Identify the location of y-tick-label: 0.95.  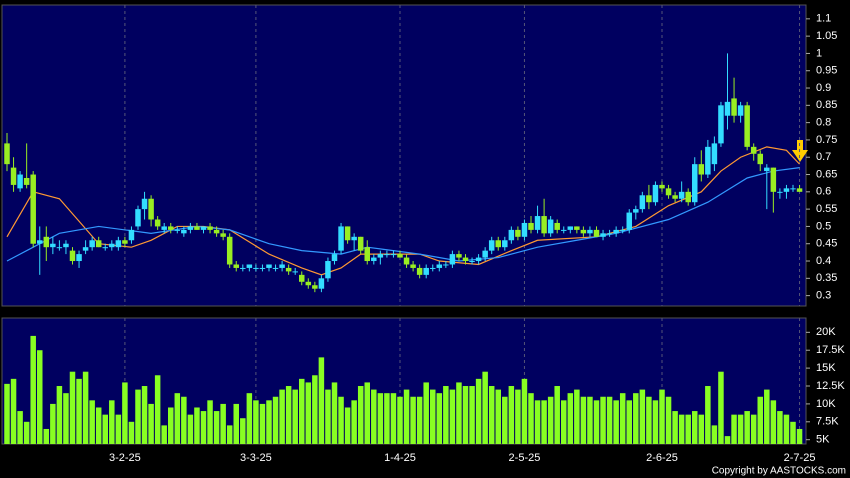
(826, 71).